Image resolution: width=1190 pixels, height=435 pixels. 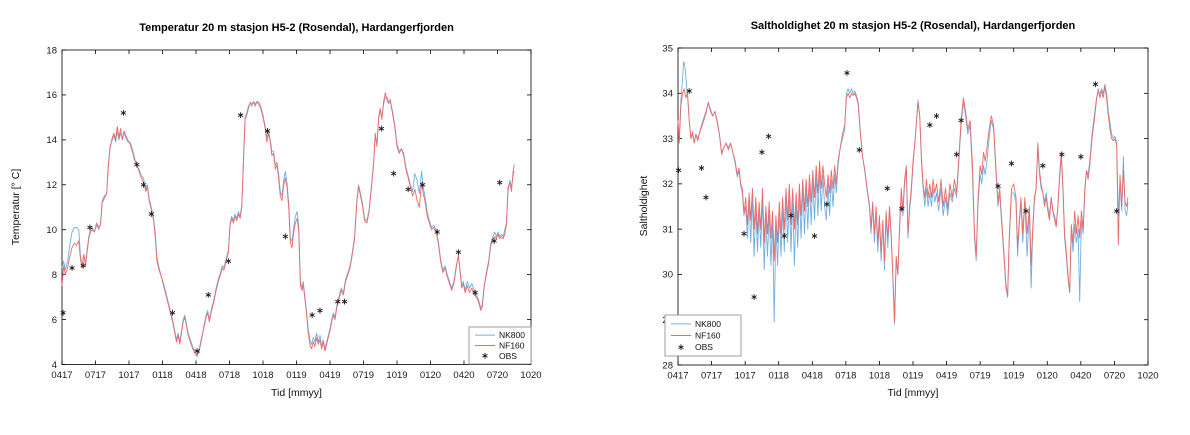 What do you see at coordinates (51, 50) in the screenshot?
I see `y-tick-label: 18` at bounding box center [51, 50].